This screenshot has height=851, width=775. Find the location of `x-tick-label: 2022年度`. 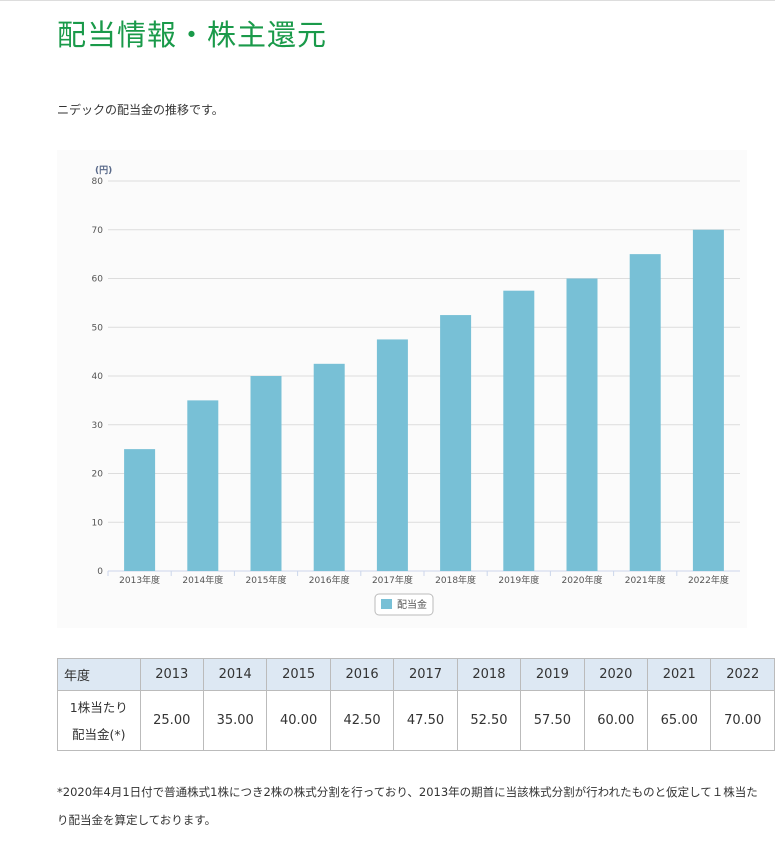

x-tick-label: 2022年度 is located at coordinates (708, 580).